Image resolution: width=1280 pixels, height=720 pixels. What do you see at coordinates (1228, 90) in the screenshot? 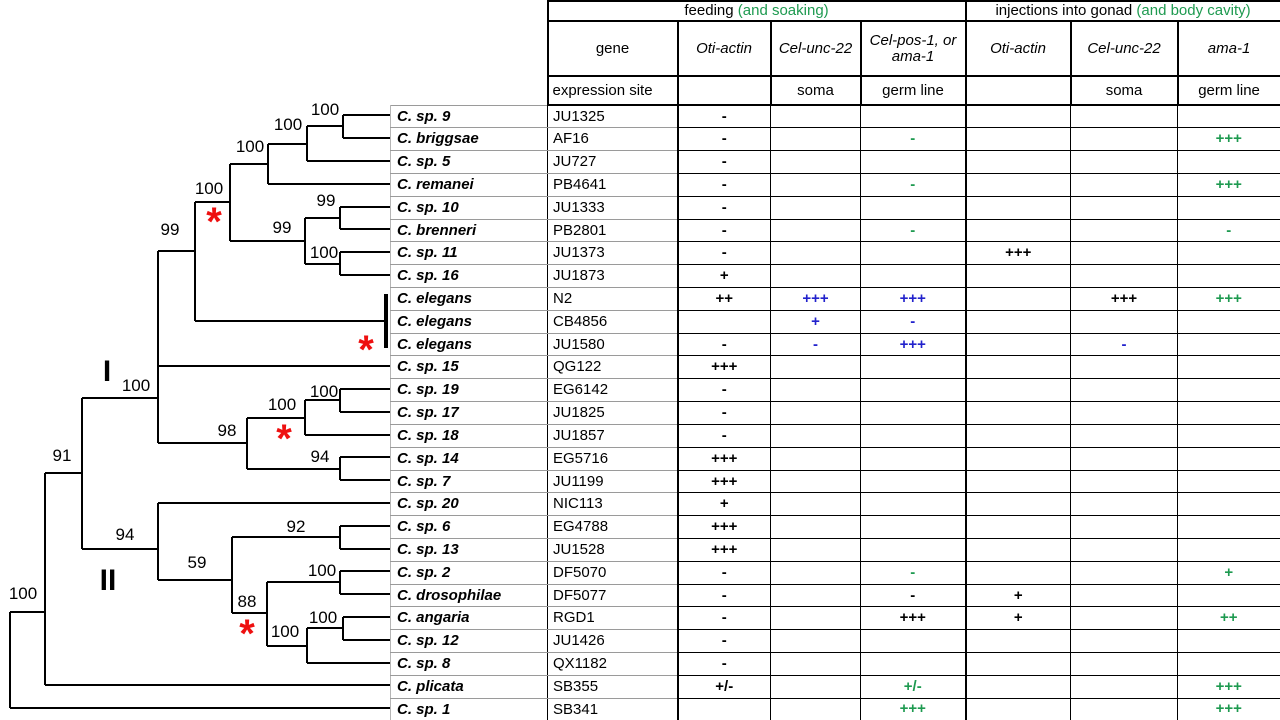
I see `site-cell-germline: germ line` at bounding box center [1228, 90].